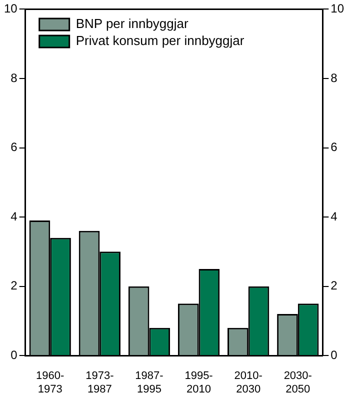 This screenshot has height=412, width=350. What do you see at coordinates (14, 355) in the screenshot?
I see `y-tick-label: 0` at bounding box center [14, 355].